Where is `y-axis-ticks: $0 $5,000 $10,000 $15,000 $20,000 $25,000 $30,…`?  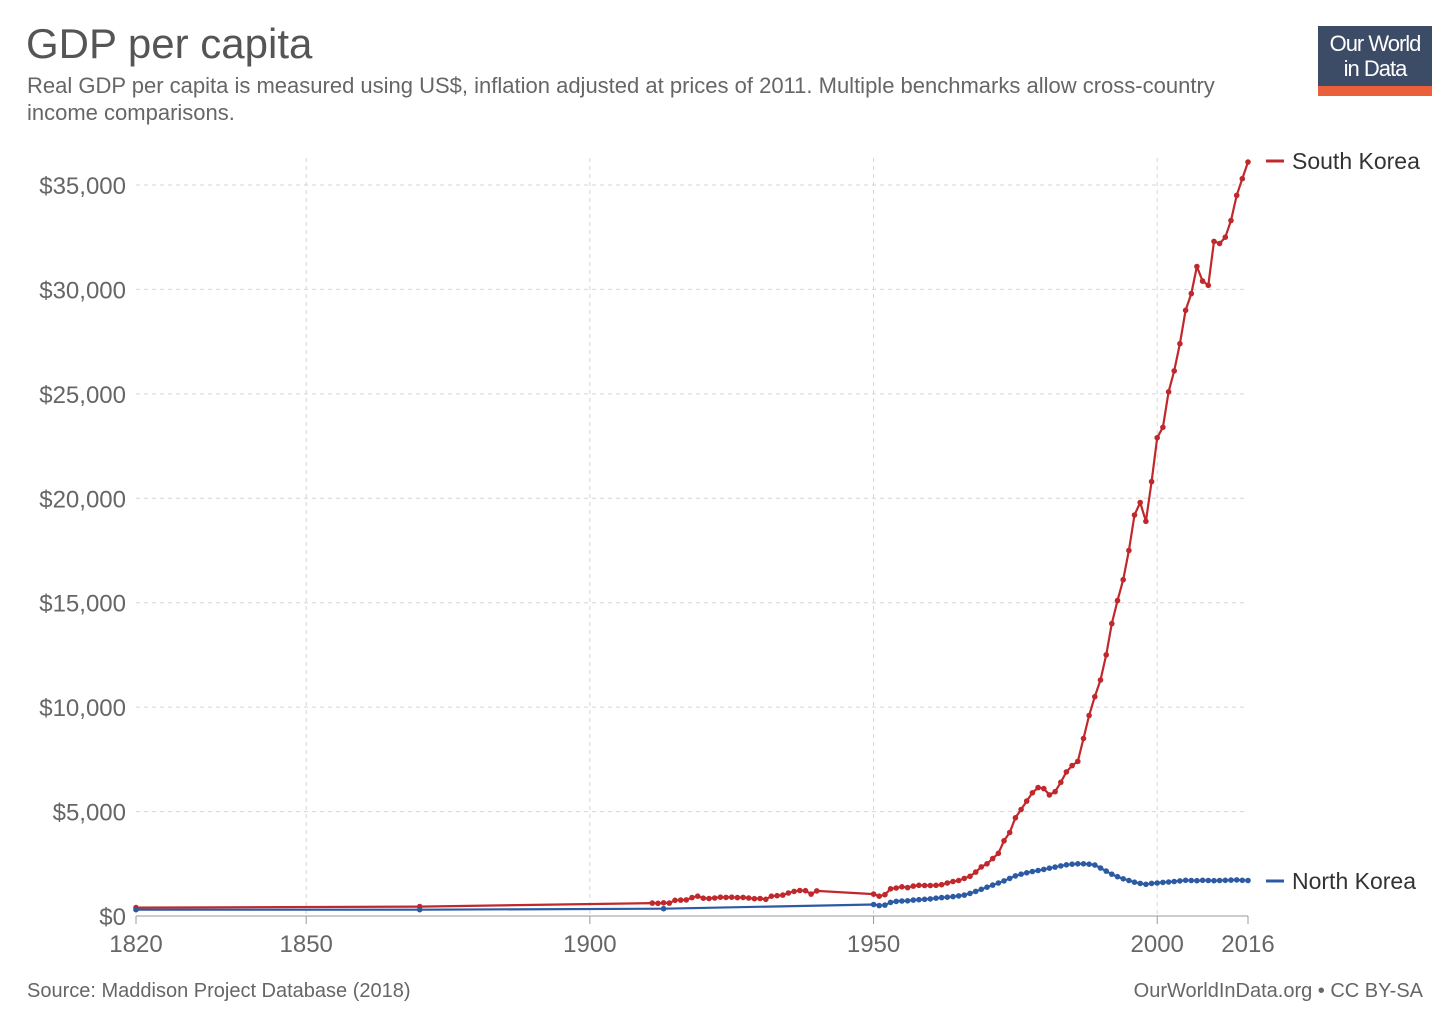
y-axis-ticks: $0 $5,000 $10,000 $15,000 $20,000 $25,000 $30,… is located at coordinates (82, 552).